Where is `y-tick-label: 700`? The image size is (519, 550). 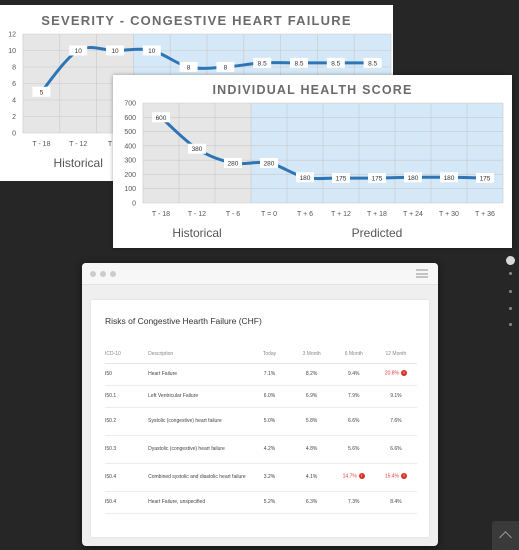
y-tick-label: 700 is located at coordinates (130, 104).